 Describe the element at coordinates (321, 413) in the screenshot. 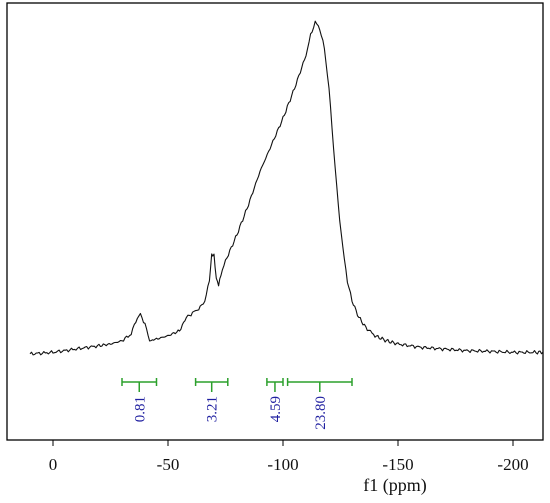

I see `integral-value-label: 23.80` at that location.